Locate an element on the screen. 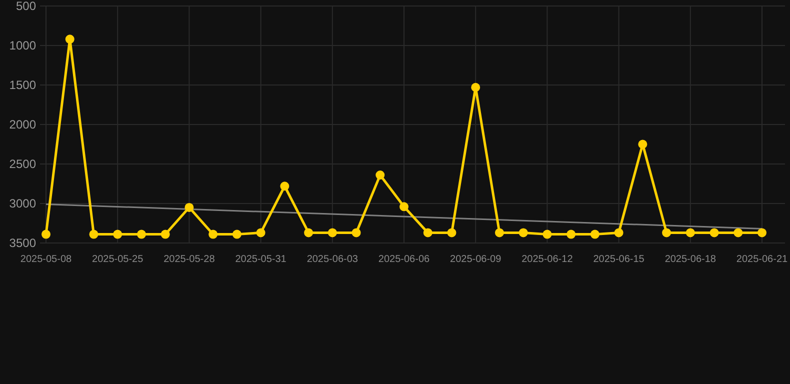  x-tick-label: 2025-06-03 is located at coordinates (332, 259).